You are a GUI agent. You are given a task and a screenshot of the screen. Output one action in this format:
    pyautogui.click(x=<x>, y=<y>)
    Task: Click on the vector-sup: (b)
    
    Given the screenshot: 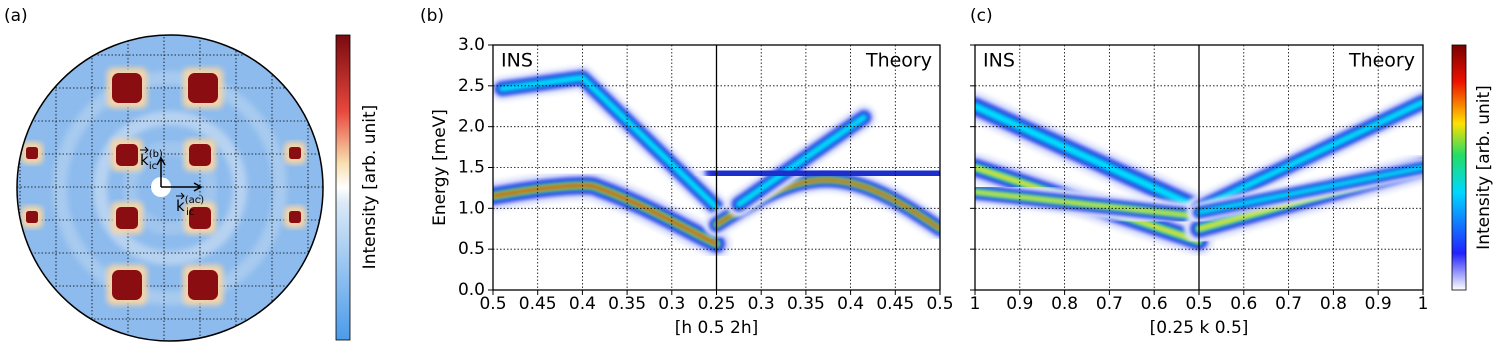 What is the action you would take?
    pyautogui.click(x=156, y=154)
    